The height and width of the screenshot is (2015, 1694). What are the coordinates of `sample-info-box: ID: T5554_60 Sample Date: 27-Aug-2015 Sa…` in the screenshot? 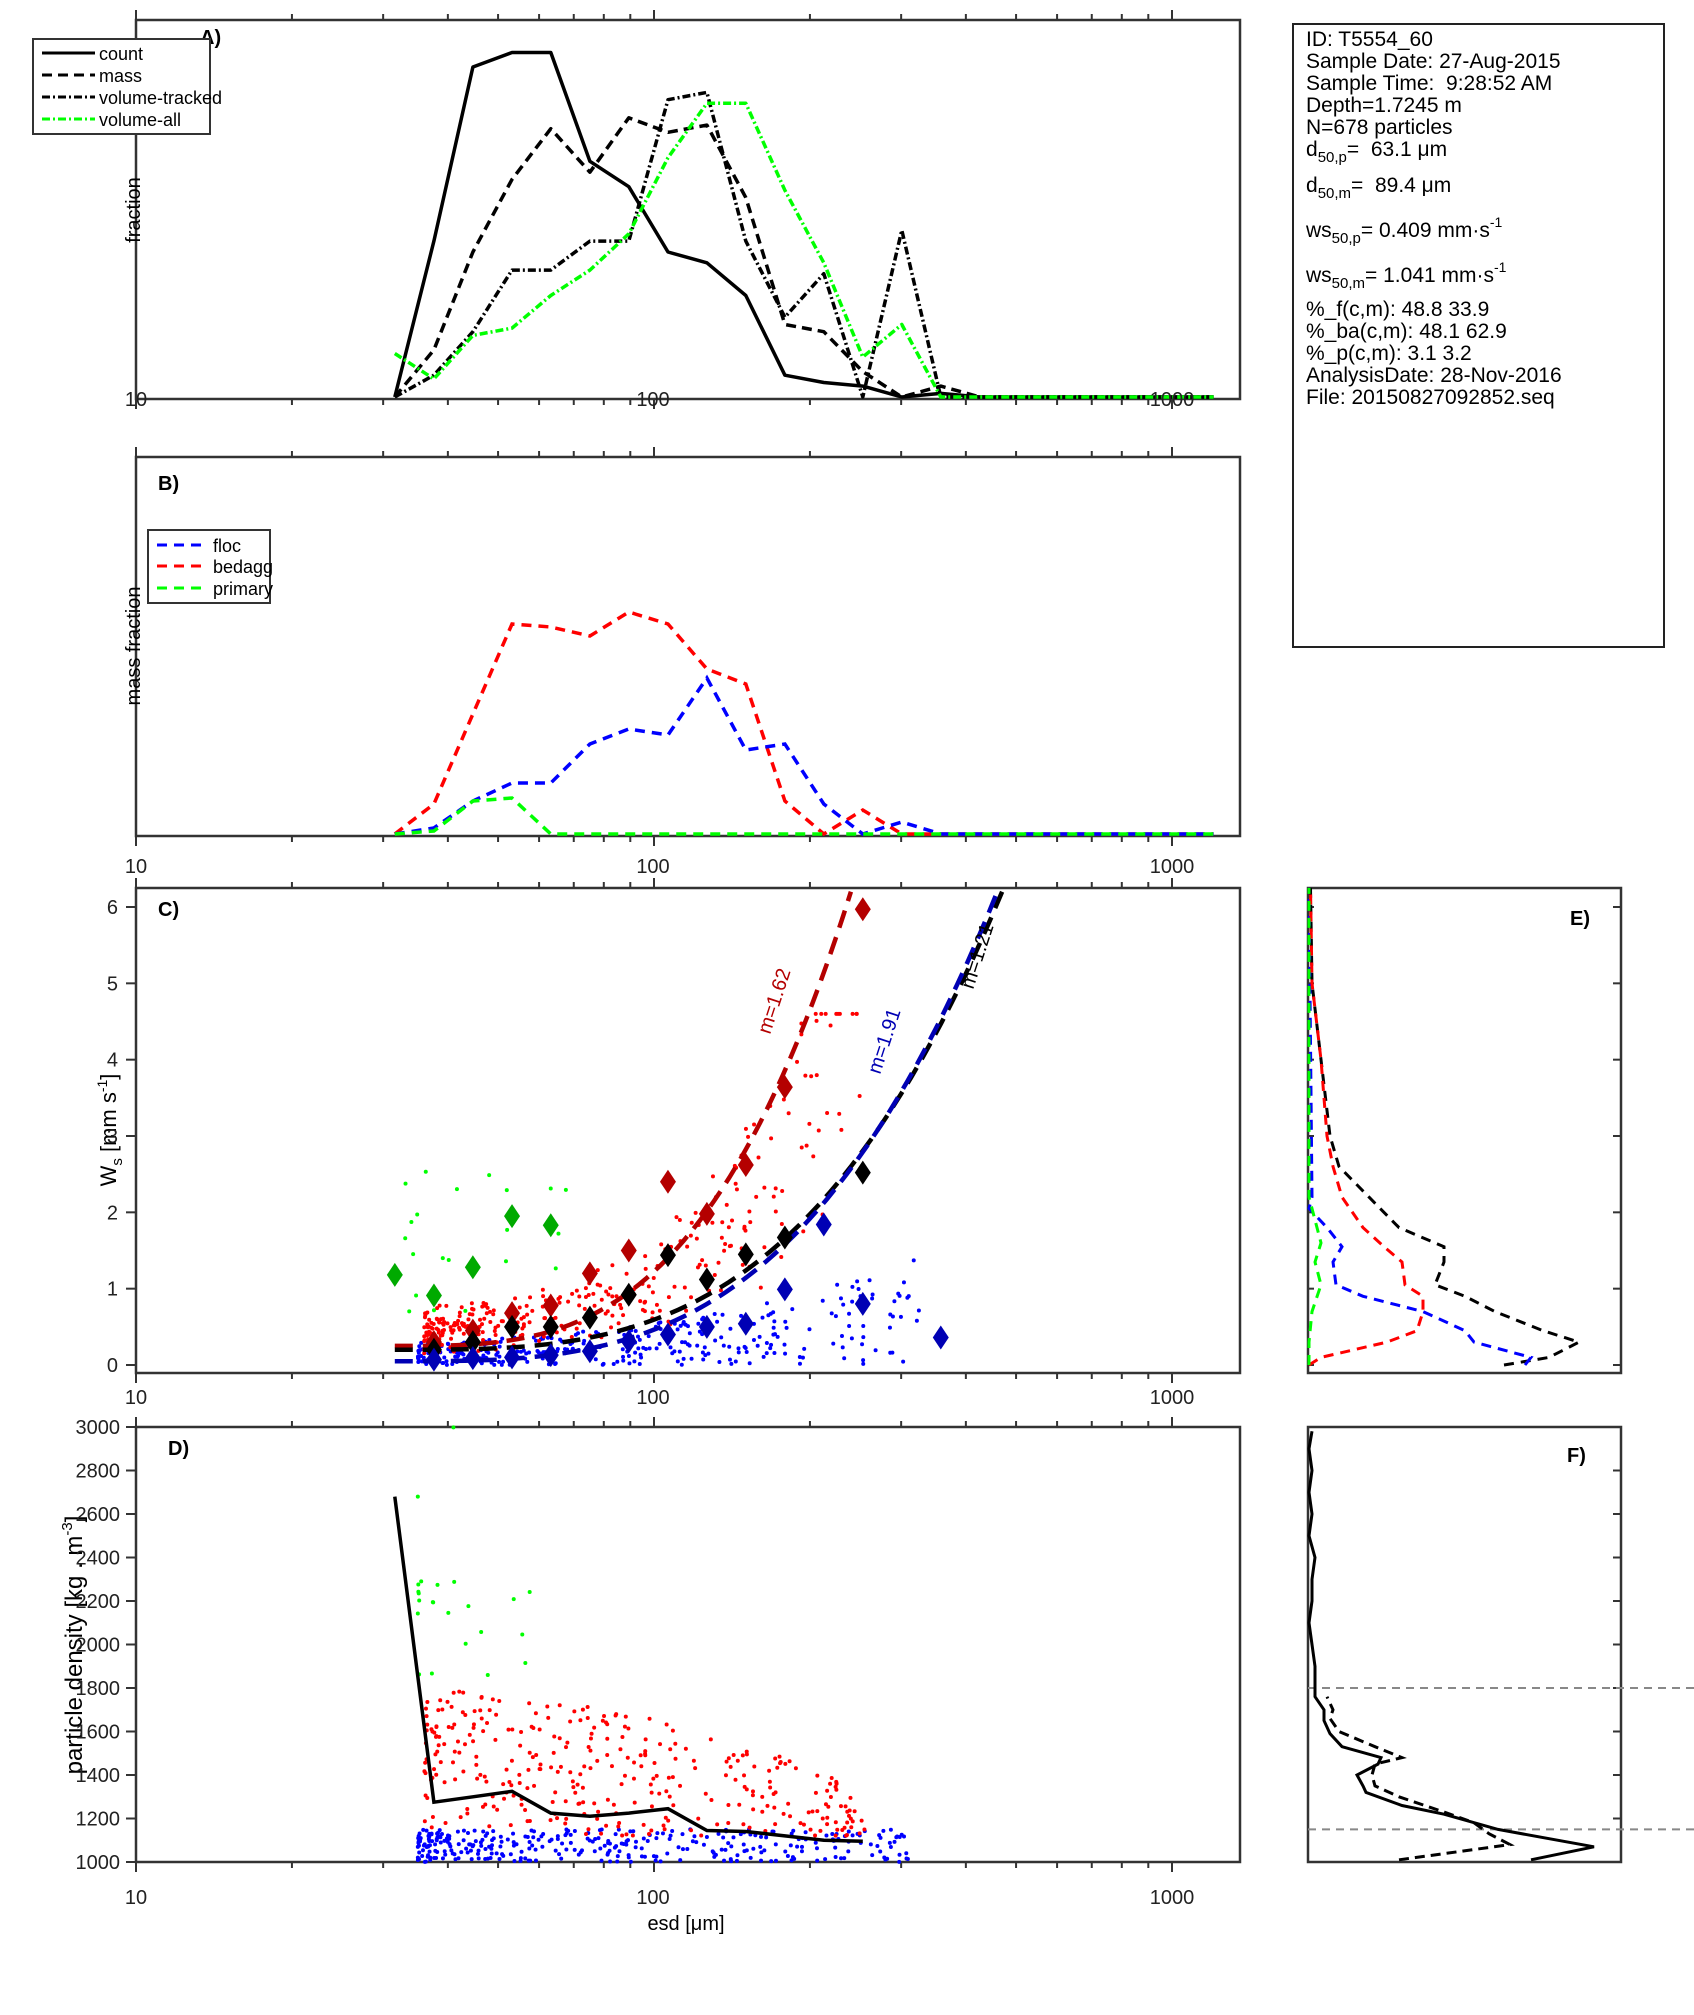 It's located at (1478, 335).